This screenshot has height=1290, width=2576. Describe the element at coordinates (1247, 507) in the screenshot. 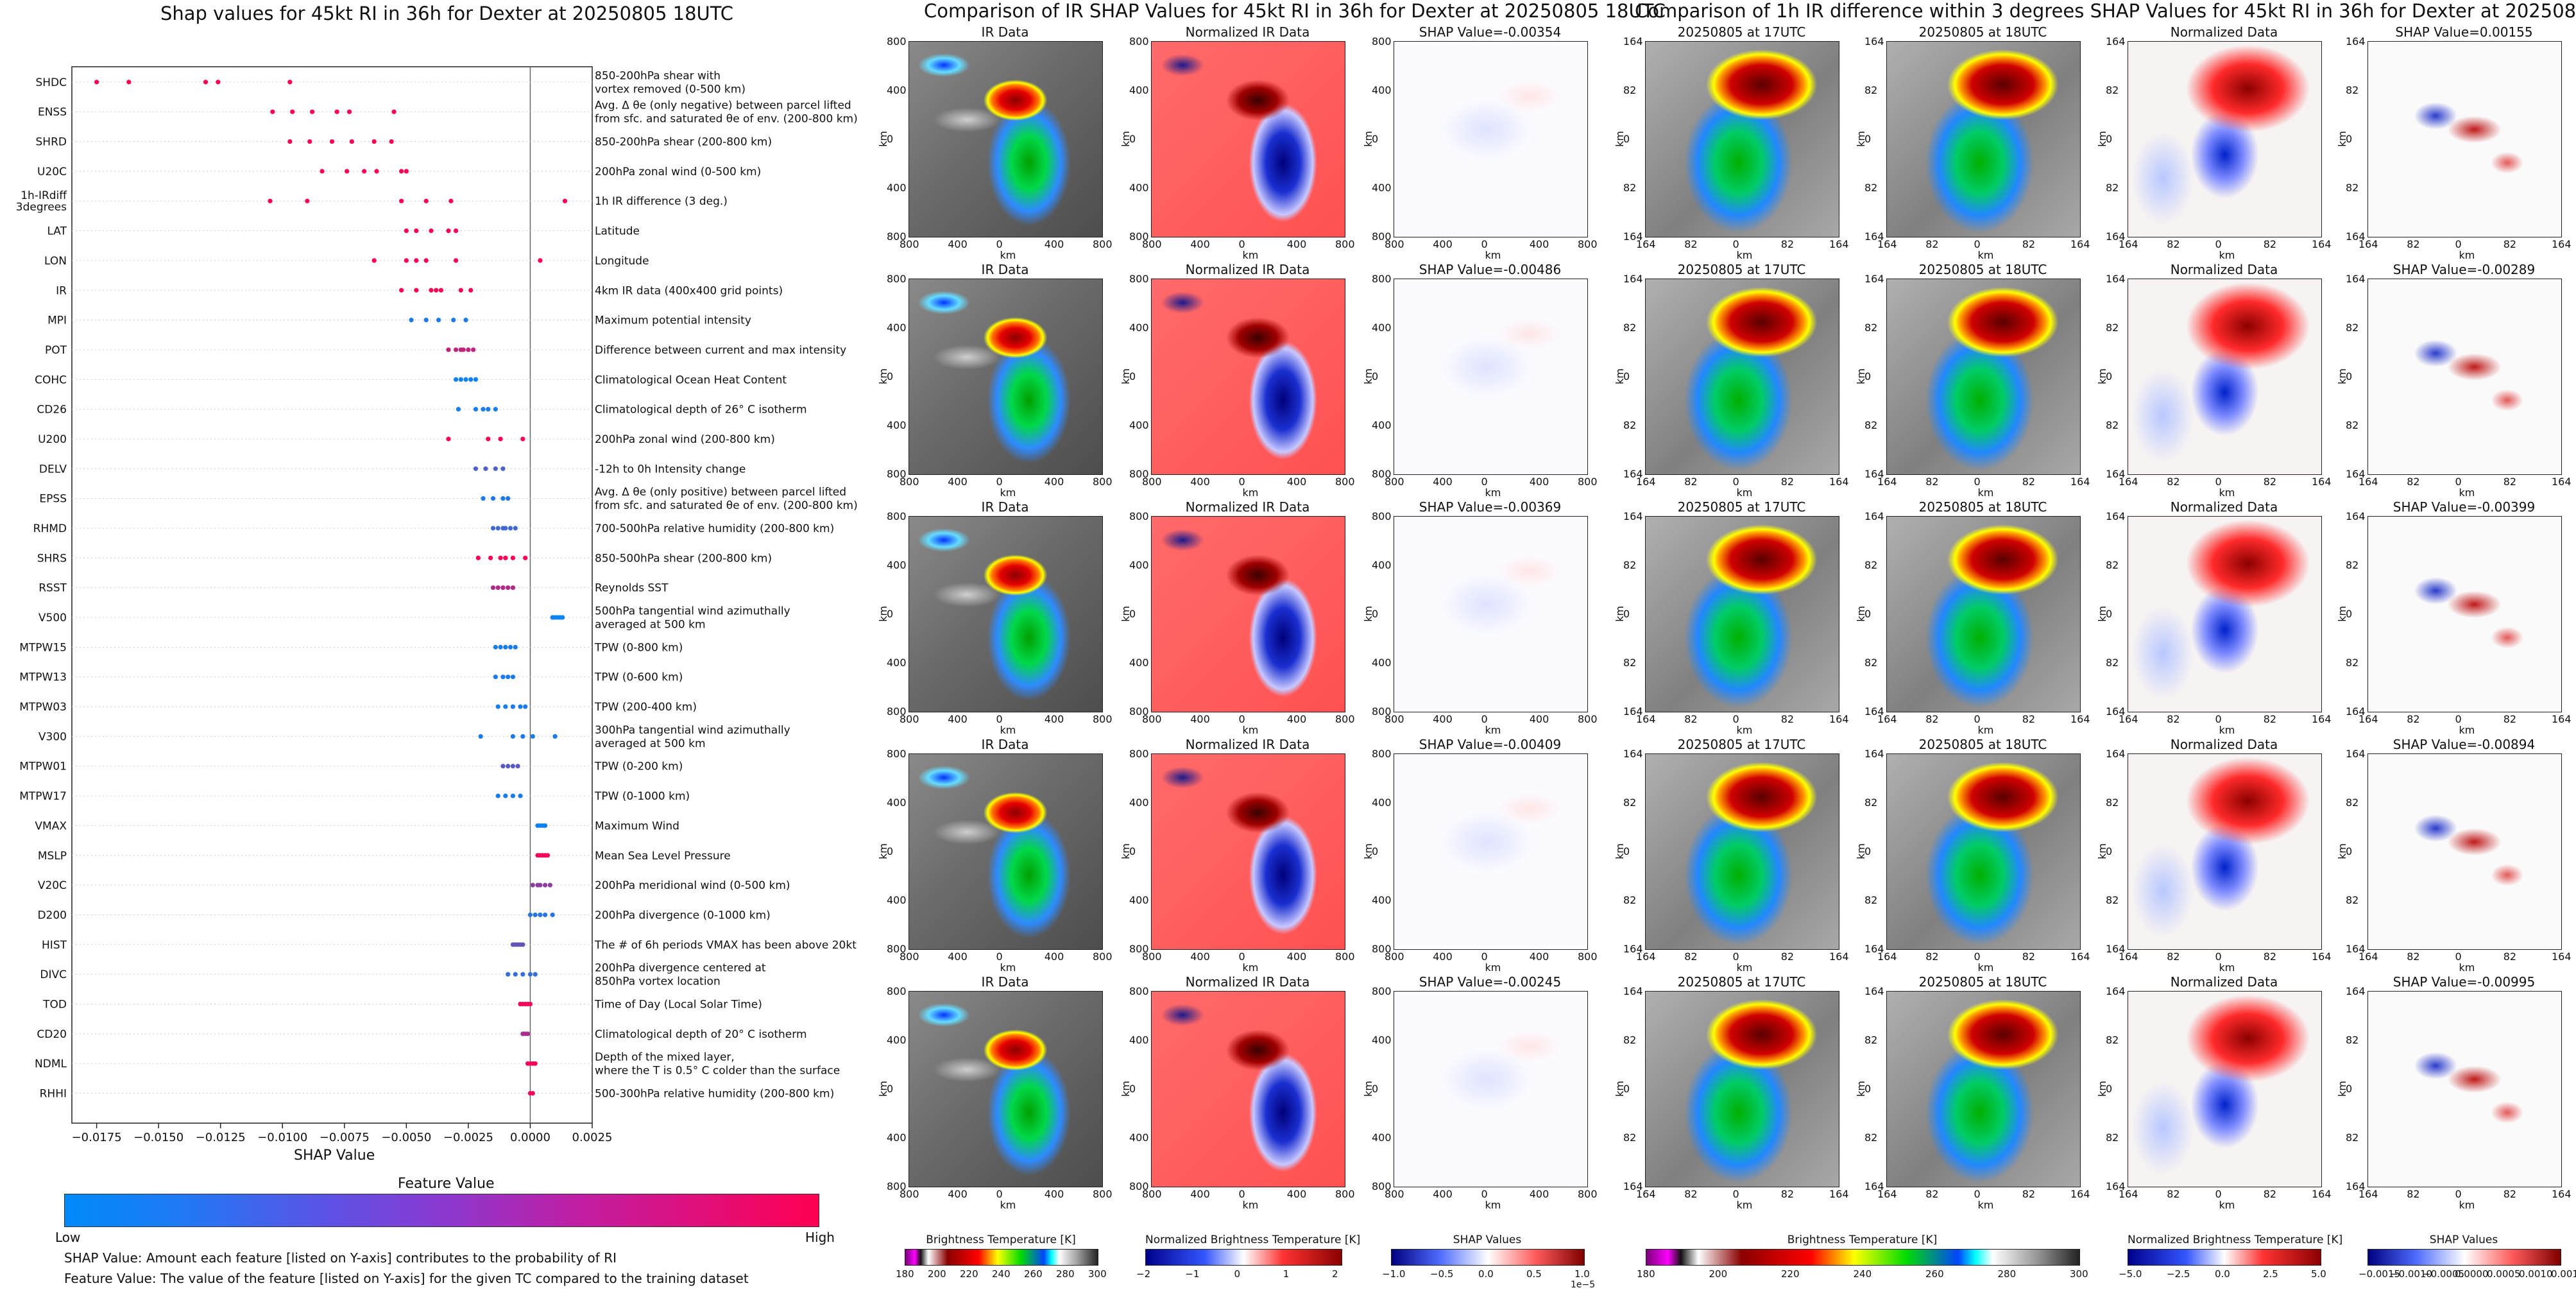

I see `panel-title: Normalized IR Data` at that location.